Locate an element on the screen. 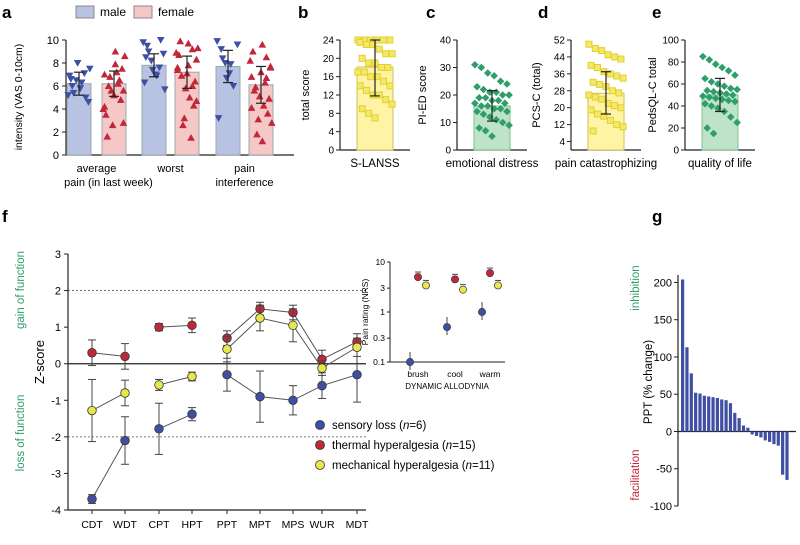  a-category-label: pain is located at coordinates (244, 169).